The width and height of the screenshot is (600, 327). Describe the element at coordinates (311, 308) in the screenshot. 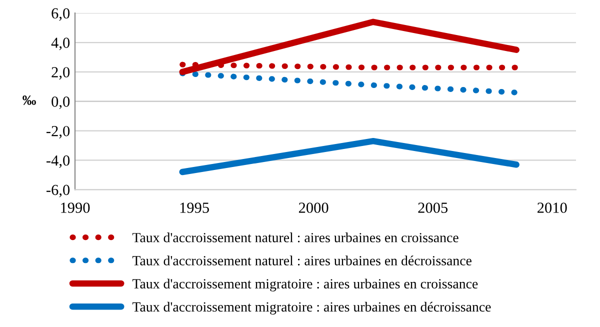

I see `legend-label: Taux d'accroissement migratoire : aires urbaines en décroissance` at that location.